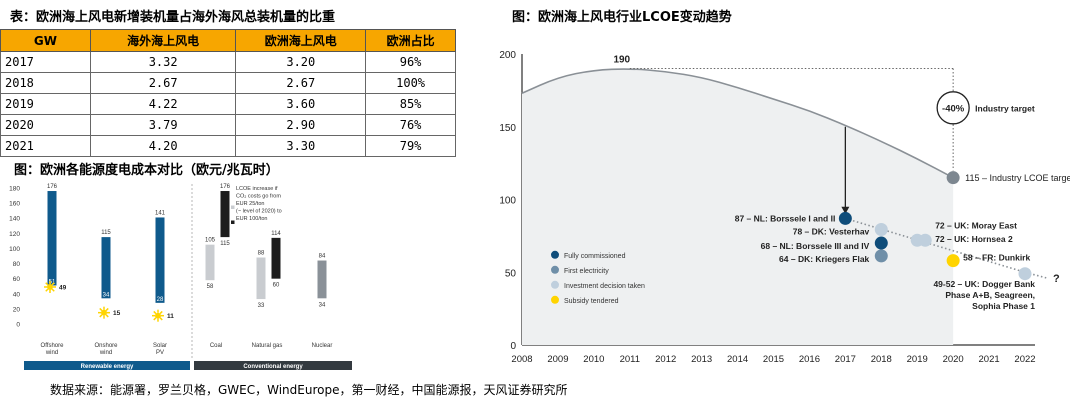 The image size is (1080, 403). Describe the element at coordinates (276, 234) in the screenshot. I see `bar-high-label: 114` at that location.